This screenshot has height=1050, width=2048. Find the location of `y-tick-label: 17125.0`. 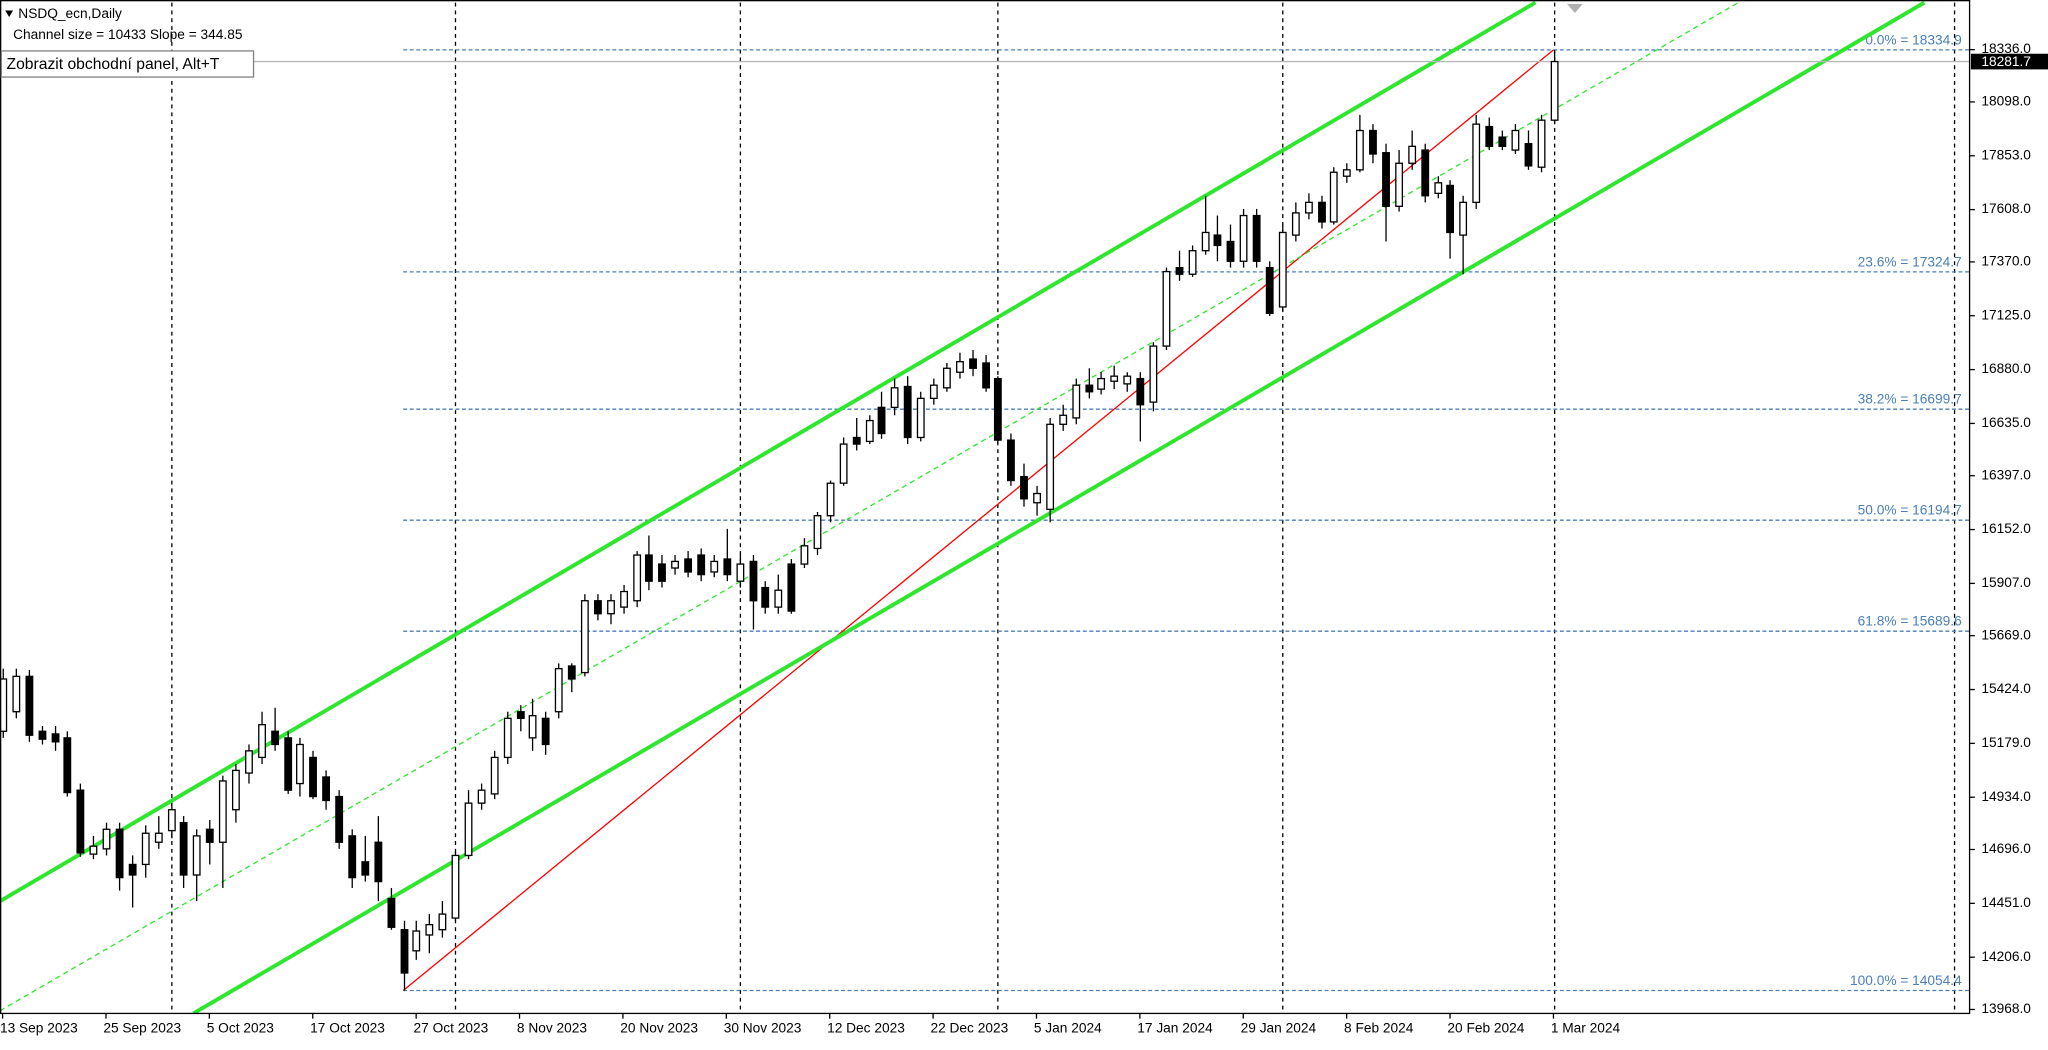

y-tick-label: 17125.0 is located at coordinates (2006, 314).